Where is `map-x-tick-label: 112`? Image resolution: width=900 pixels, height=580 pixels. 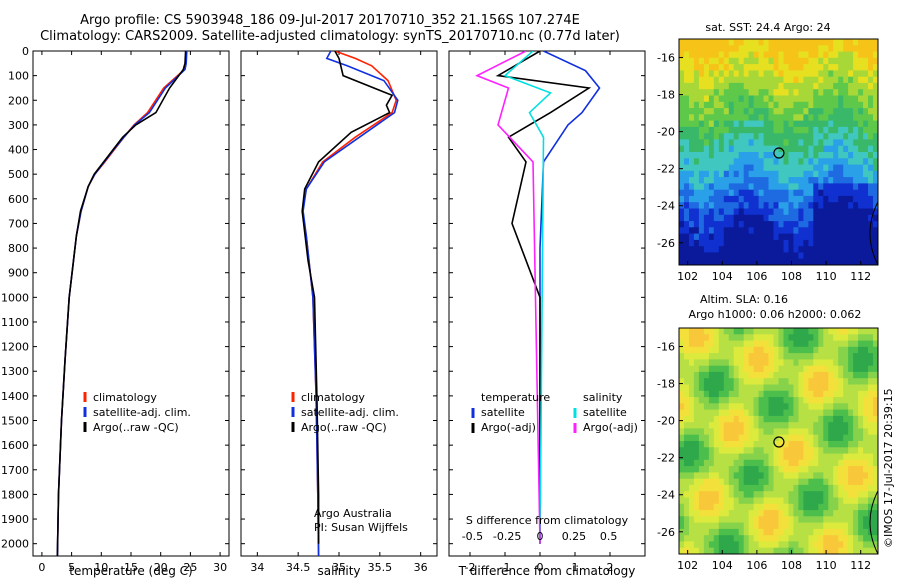 map-x-tick-label: 112 is located at coordinates (860, 276).